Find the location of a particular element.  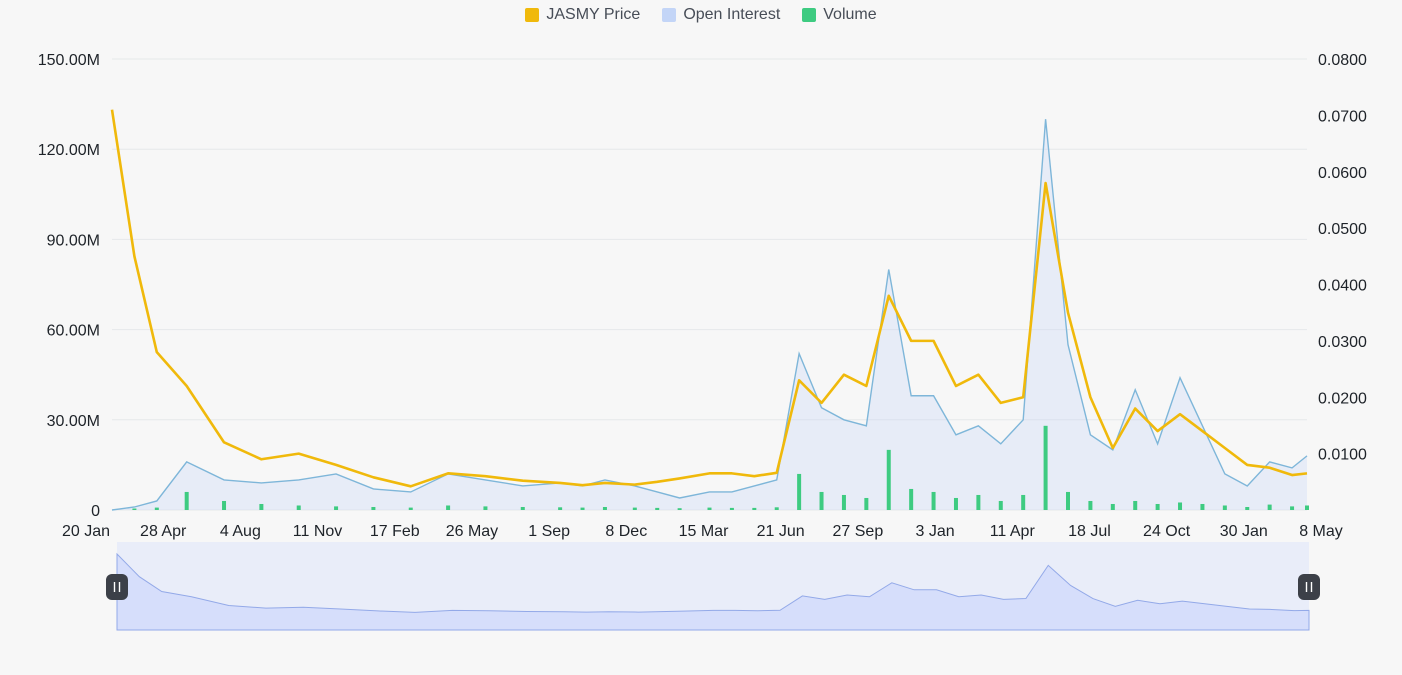

x-tick-label: 18 Jul is located at coordinates (1089, 531).